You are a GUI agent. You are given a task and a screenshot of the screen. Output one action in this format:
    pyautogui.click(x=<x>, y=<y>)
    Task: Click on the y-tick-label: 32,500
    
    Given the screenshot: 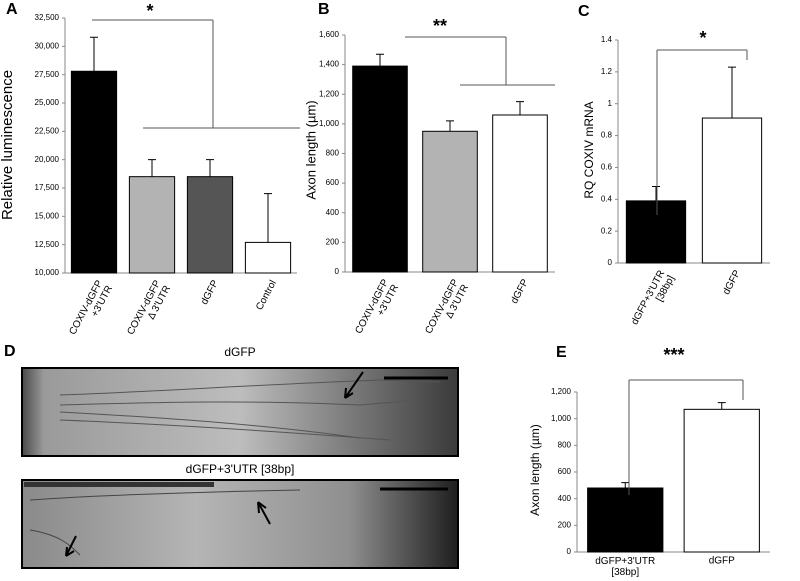 What is the action you would take?
    pyautogui.click(x=47, y=17)
    